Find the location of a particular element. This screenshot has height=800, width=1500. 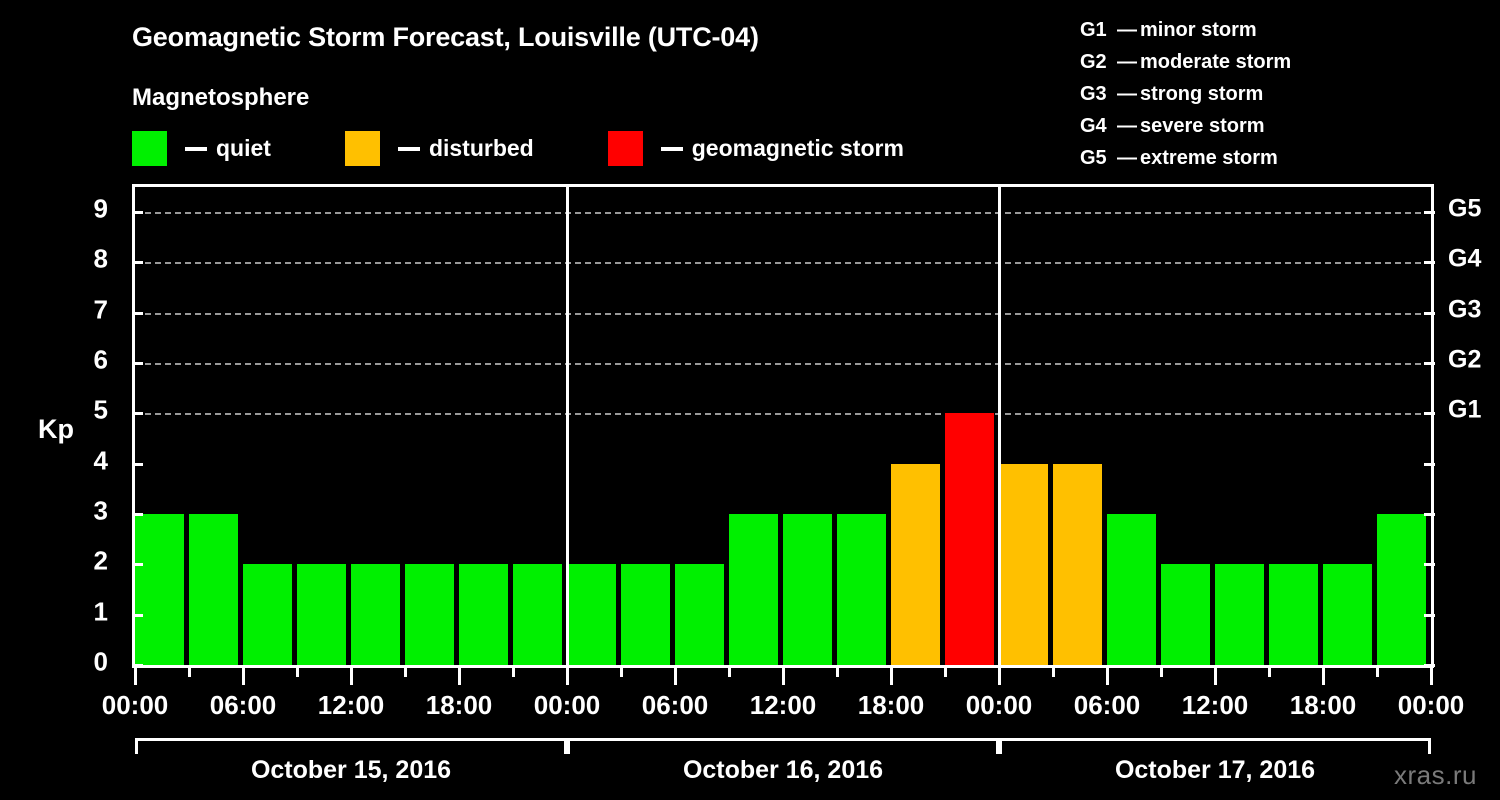

y-tick-label-9: 9 is located at coordinates (100, 208).